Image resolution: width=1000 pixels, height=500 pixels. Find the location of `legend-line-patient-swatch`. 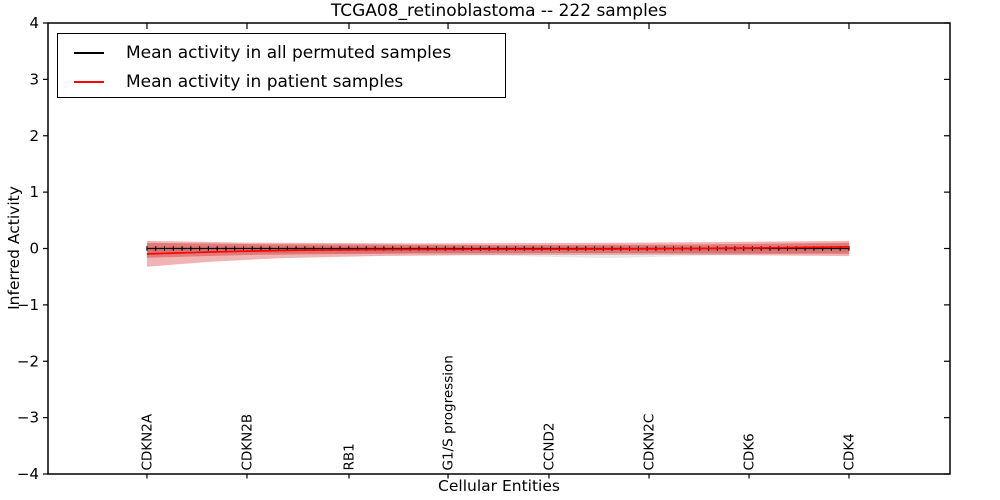

legend-line-patient-swatch is located at coordinates (89, 81).